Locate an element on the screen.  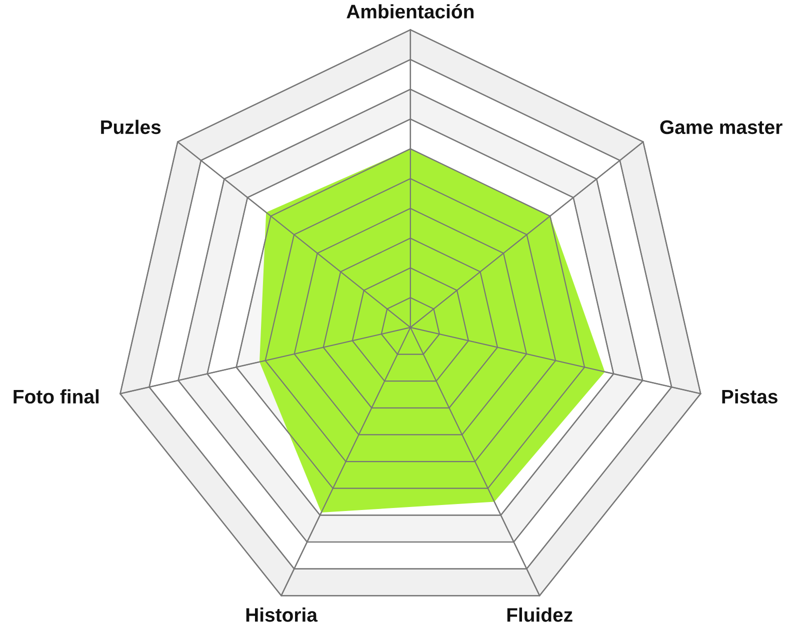
spoke-label: Ambientación is located at coordinates (410, 11).